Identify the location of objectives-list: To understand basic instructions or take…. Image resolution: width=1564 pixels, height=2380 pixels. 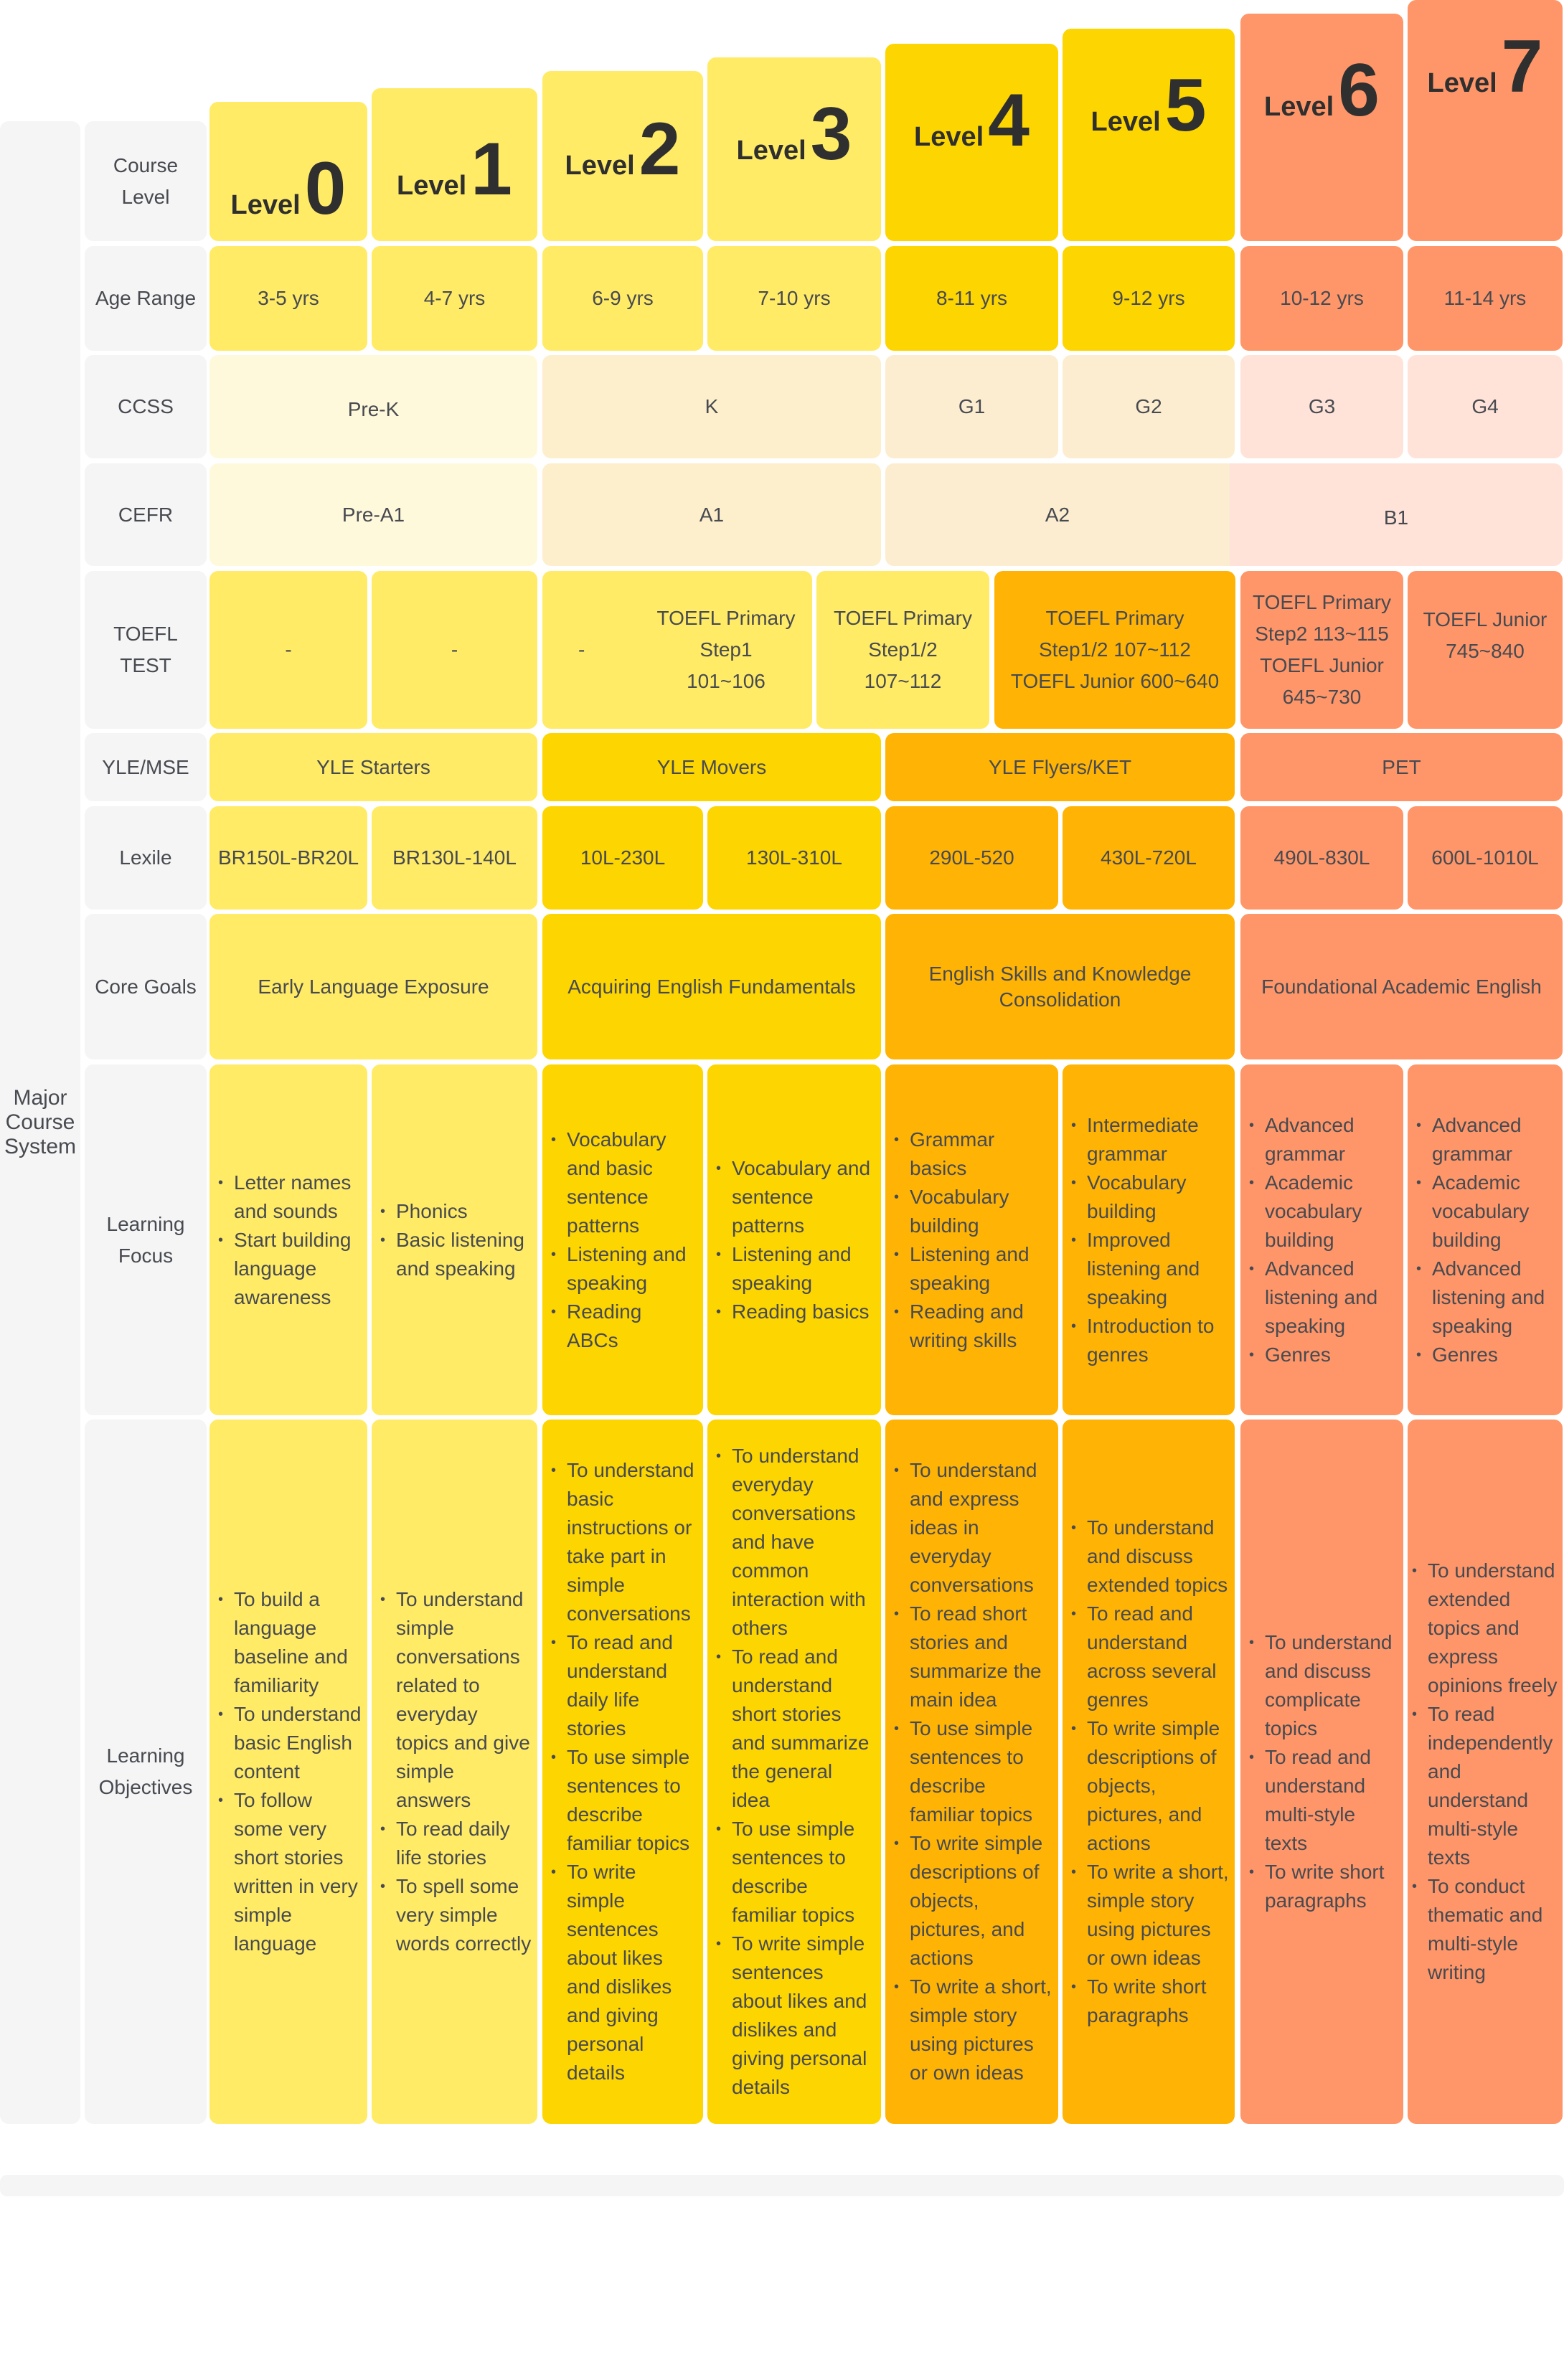
(622, 1771).